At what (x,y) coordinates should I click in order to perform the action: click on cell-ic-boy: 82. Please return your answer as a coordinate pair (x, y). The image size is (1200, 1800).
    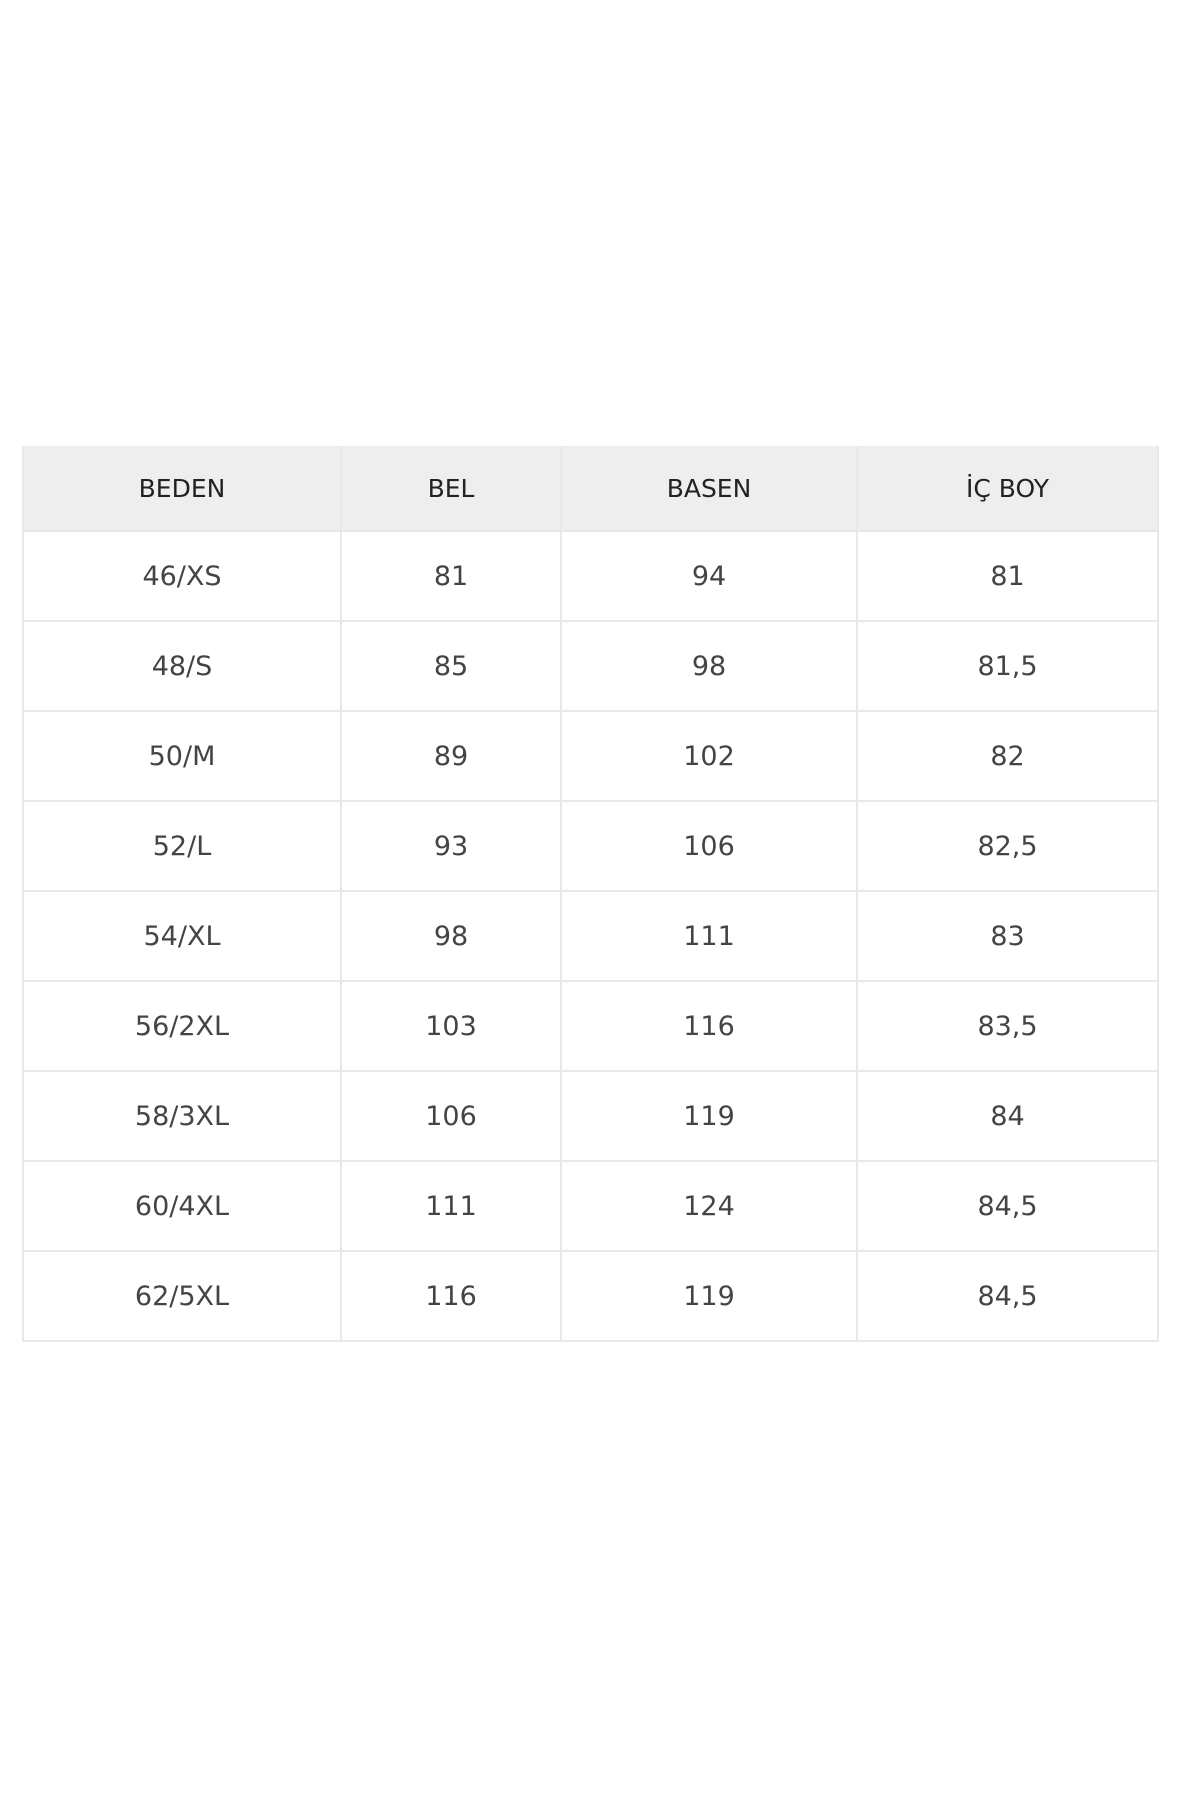
    Looking at the image, I should click on (1007, 756).